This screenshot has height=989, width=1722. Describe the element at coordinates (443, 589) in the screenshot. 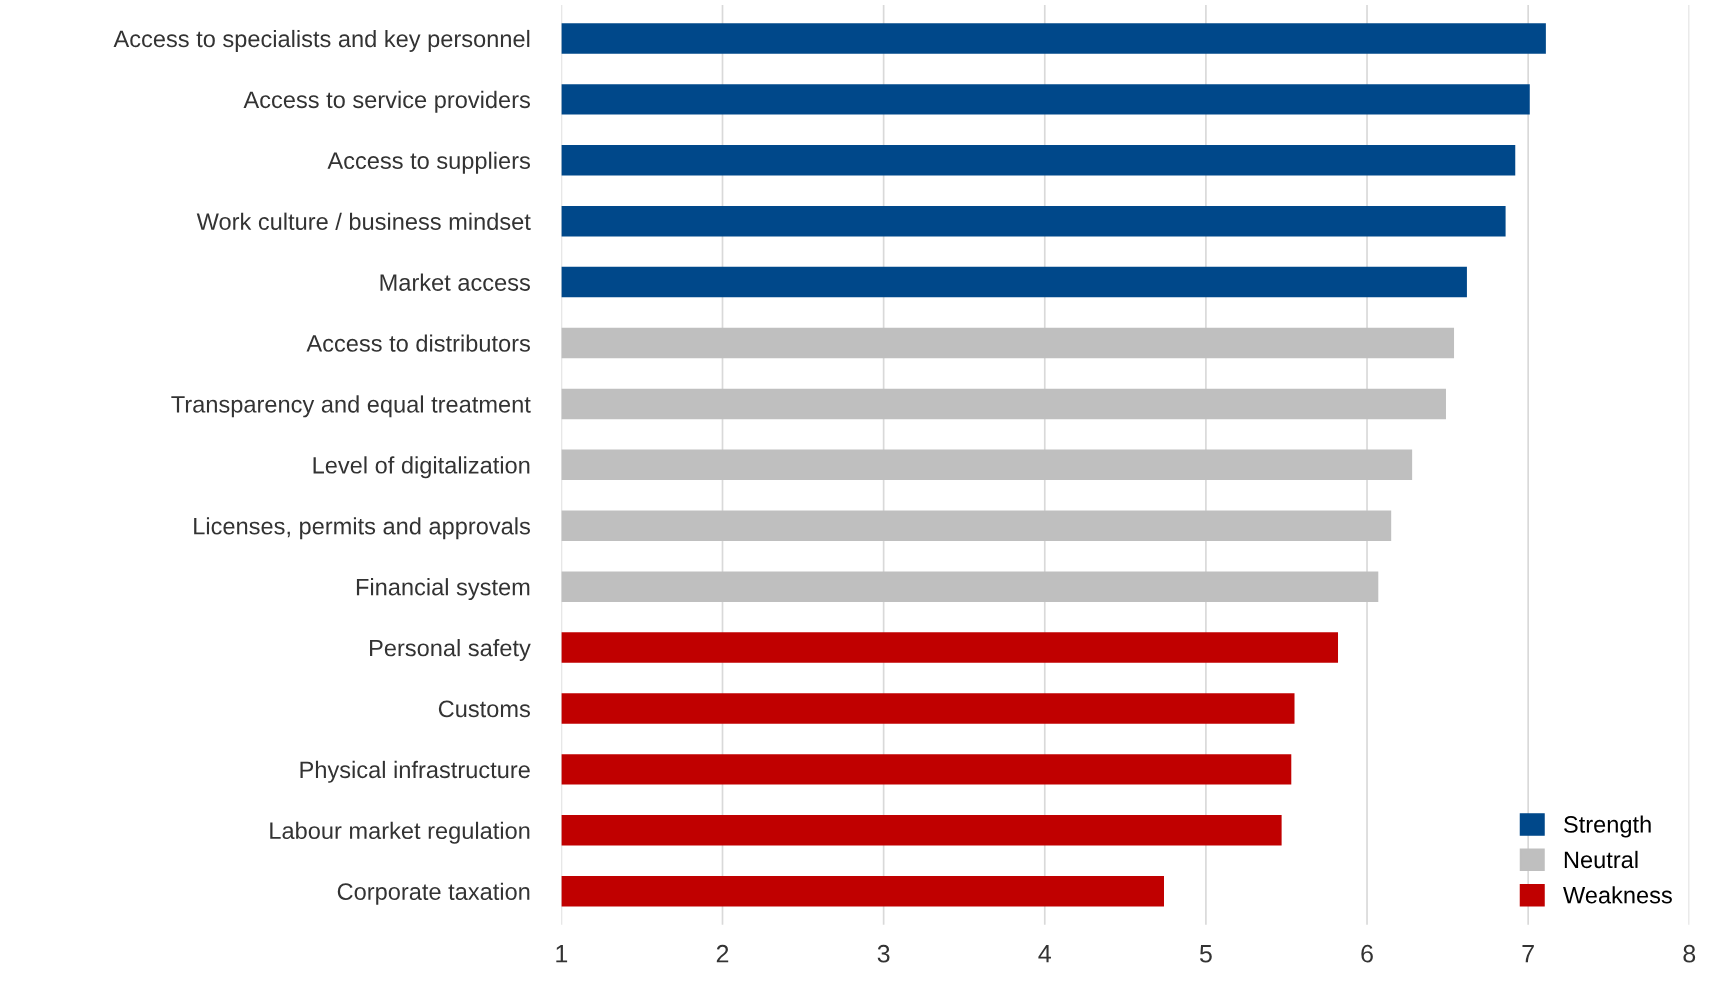

I see `y-tick-label: Financial system` at that location.